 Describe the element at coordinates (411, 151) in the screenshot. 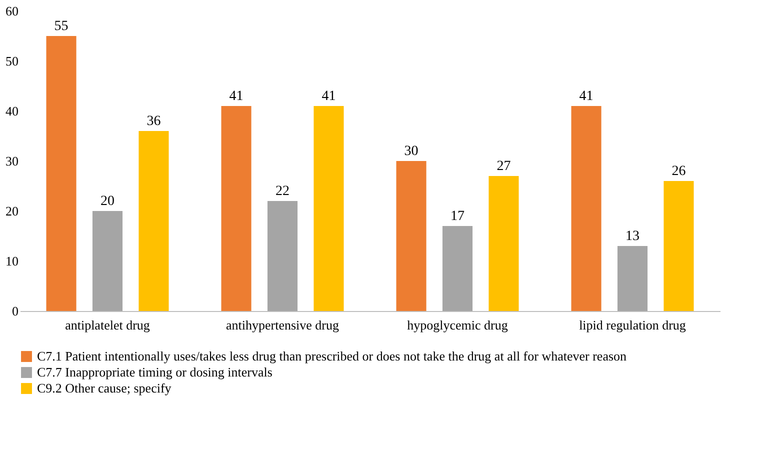

I see `data-label: 30` at that location.